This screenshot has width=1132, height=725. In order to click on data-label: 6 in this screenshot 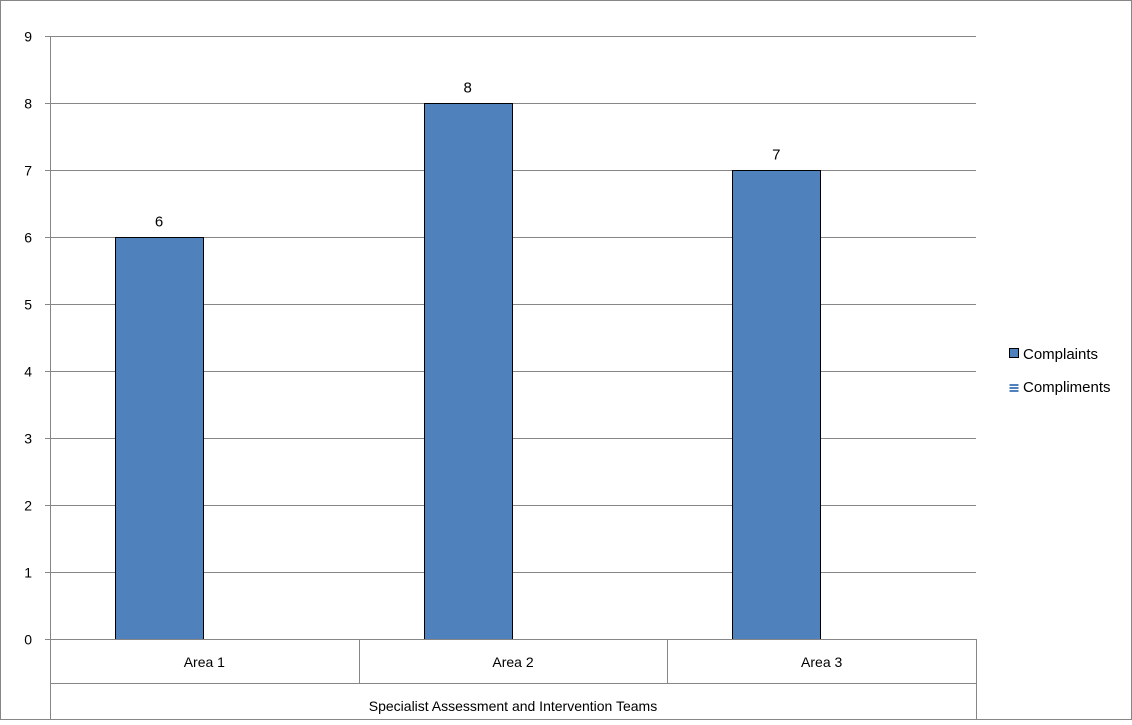, I will do `click(159, 222)`.